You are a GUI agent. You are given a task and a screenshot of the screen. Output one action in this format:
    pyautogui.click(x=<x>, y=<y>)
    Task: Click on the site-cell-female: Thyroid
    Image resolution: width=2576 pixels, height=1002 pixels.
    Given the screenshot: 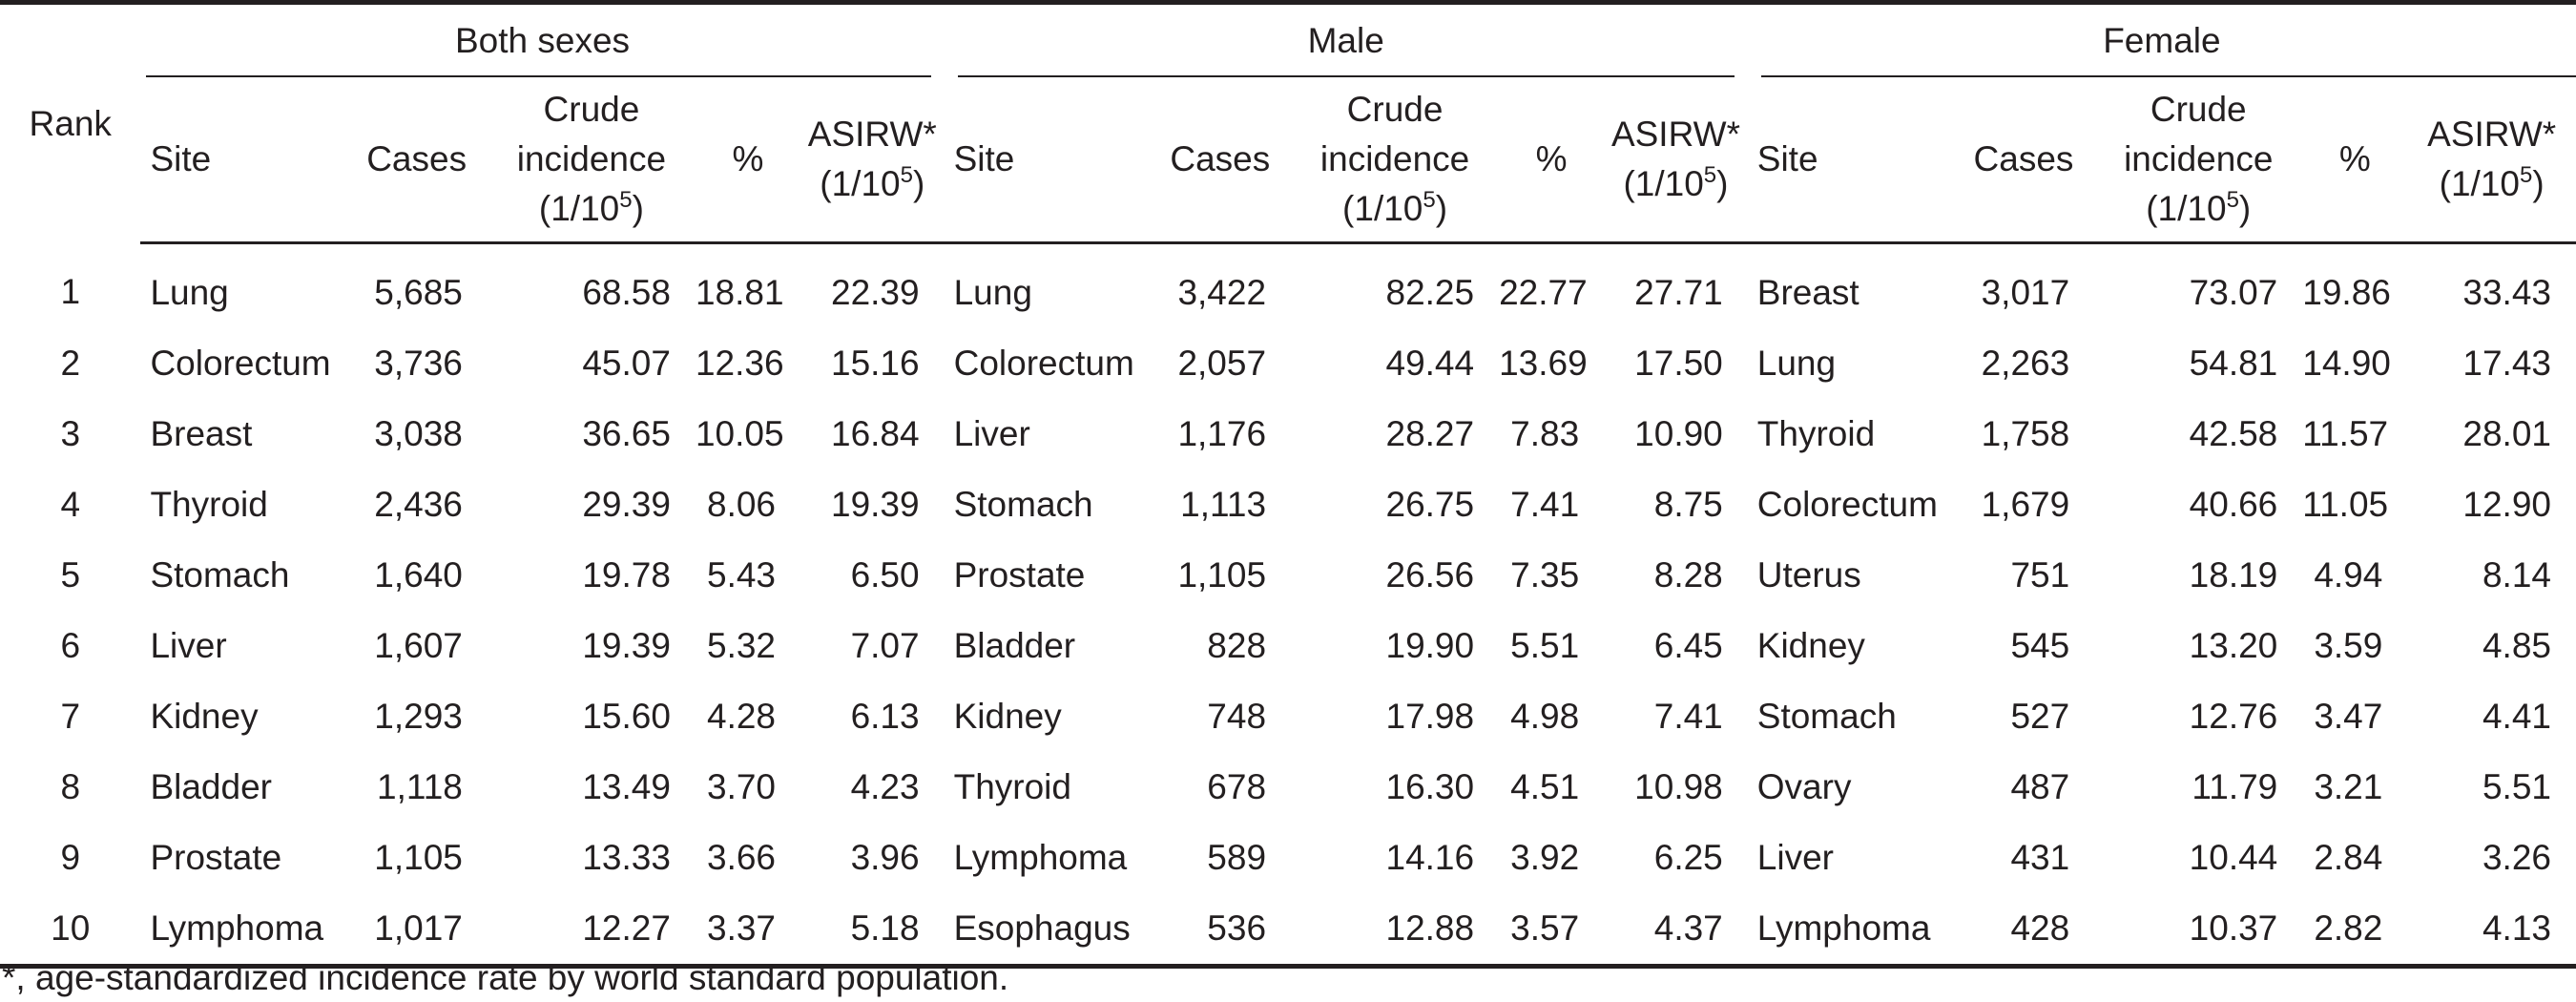 What is the action you would take?
    pyautogui.click(x=1816, y=433)
    